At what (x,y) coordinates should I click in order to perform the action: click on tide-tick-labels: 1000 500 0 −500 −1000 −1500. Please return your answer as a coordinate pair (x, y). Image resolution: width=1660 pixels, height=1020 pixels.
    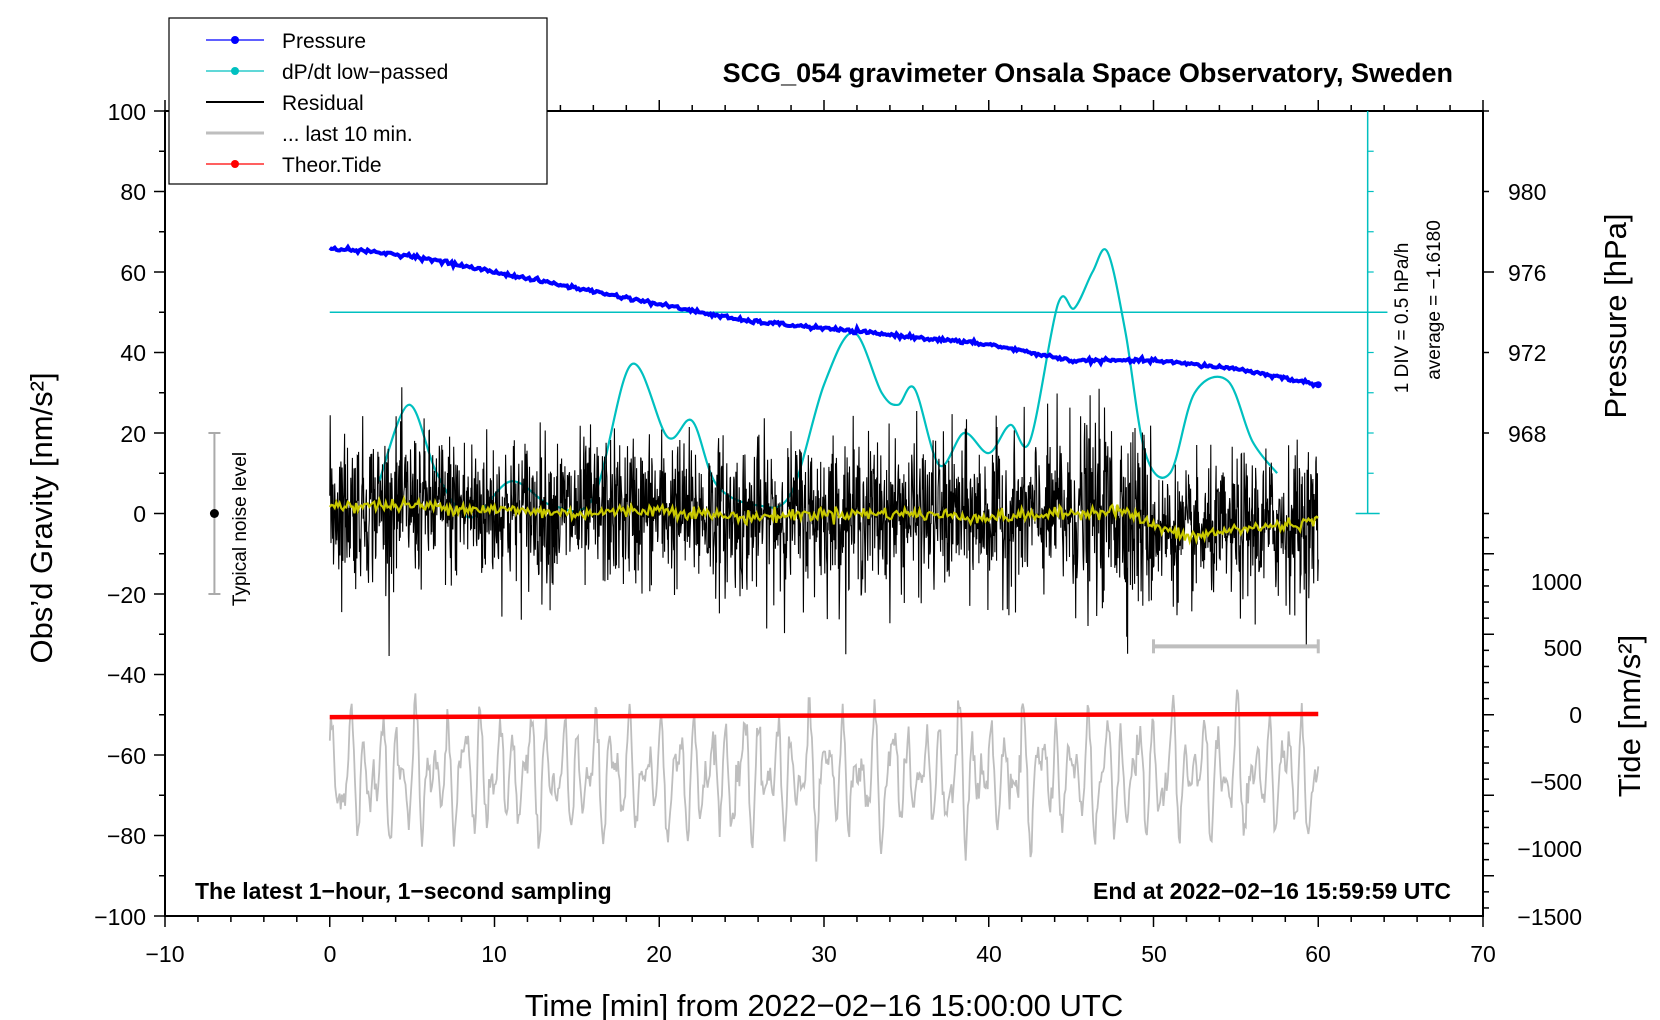
    Looking at the image, I should click on (1549, 749).